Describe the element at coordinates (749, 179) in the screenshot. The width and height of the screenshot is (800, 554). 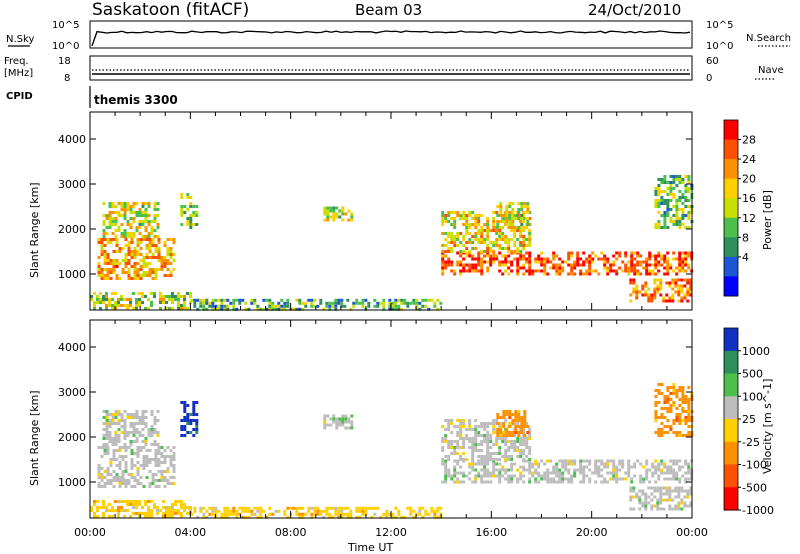
I see `colorbar-tick-label: 20` at that location.